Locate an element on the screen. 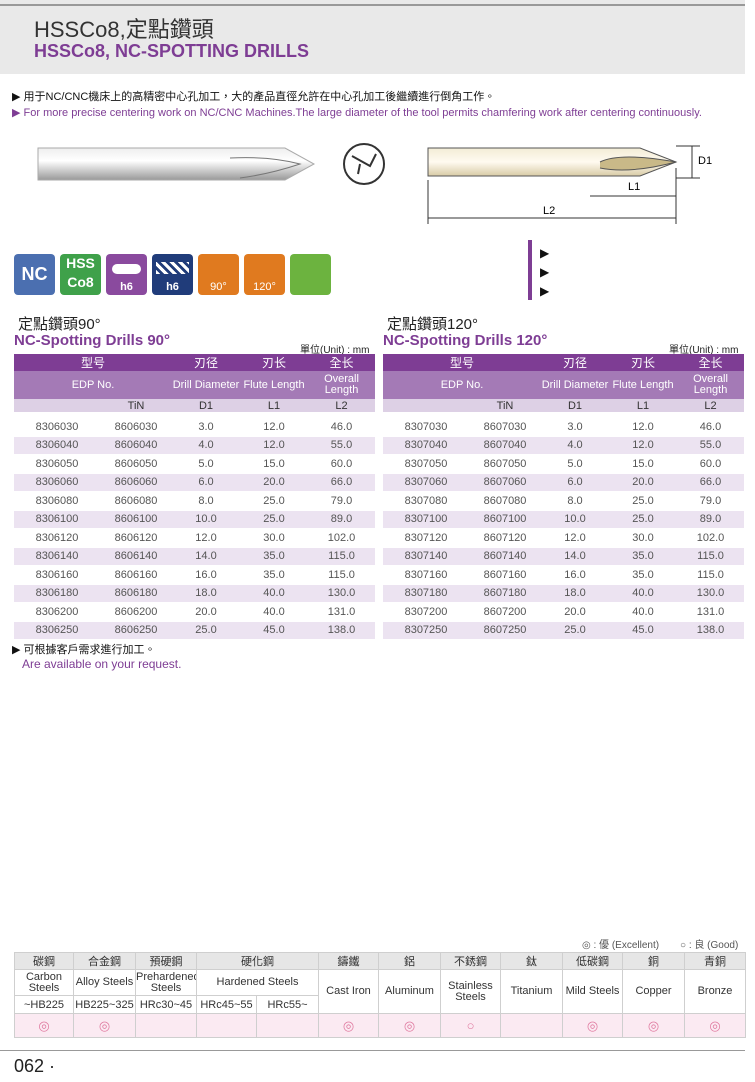 This screenshot has height=1082, width=755. note-en: Are available on your request. is located at coordinates (102, 664).